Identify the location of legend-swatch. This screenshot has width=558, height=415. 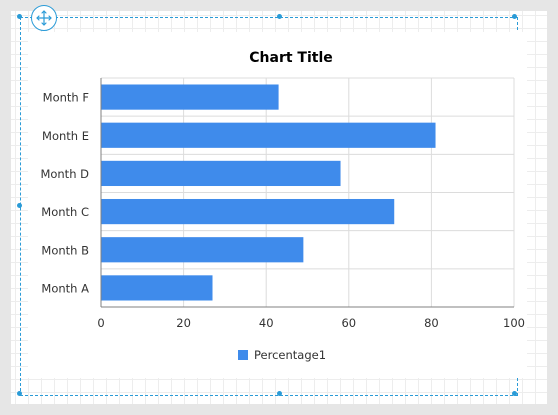
(243, 355).